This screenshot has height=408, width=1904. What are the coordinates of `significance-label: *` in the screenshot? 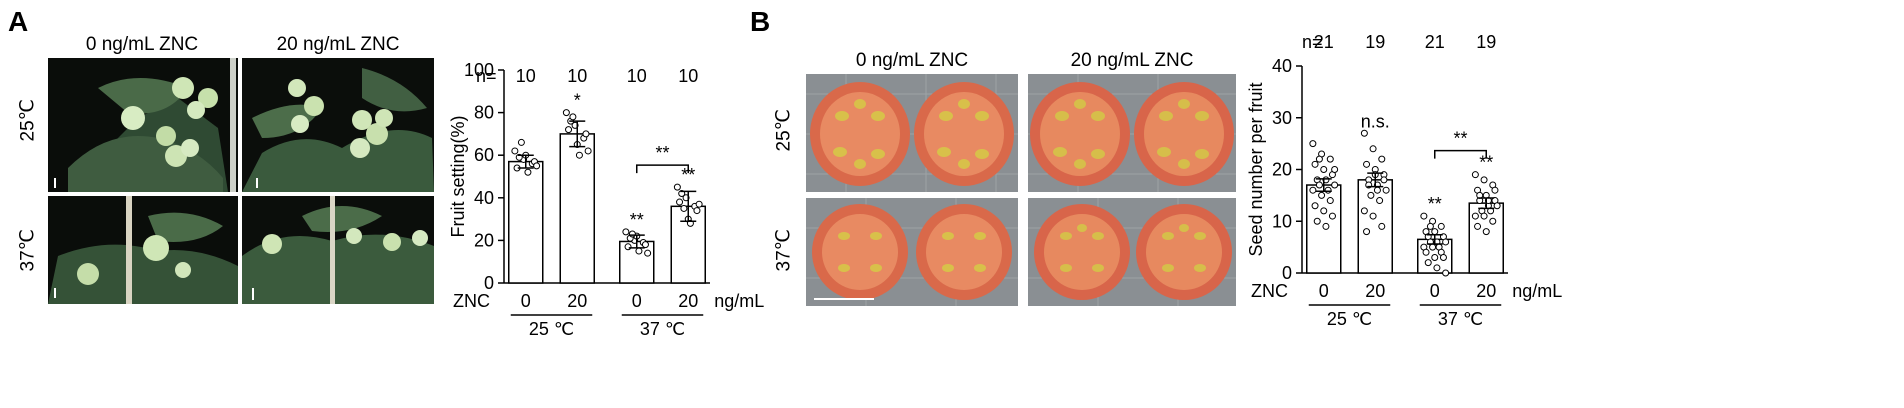 It's located at (577, 101).